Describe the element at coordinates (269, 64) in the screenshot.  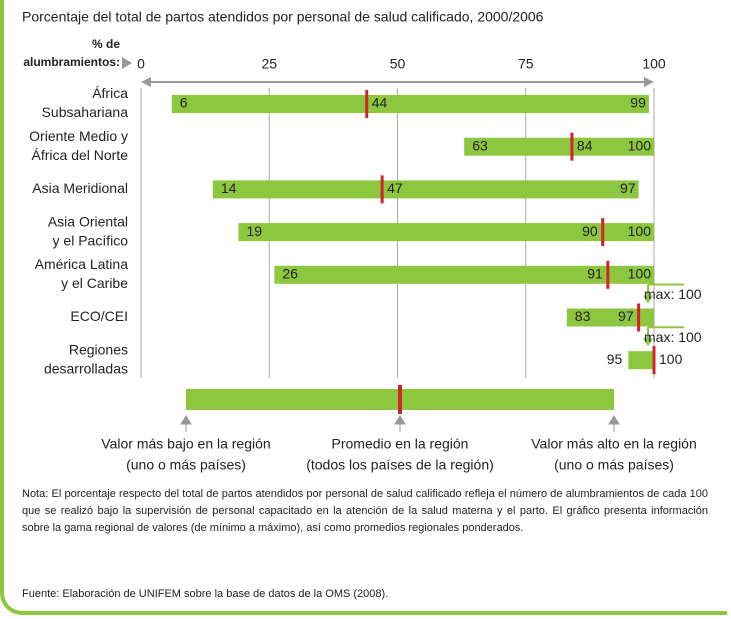
I see `x-tick-label: 25` at that location.